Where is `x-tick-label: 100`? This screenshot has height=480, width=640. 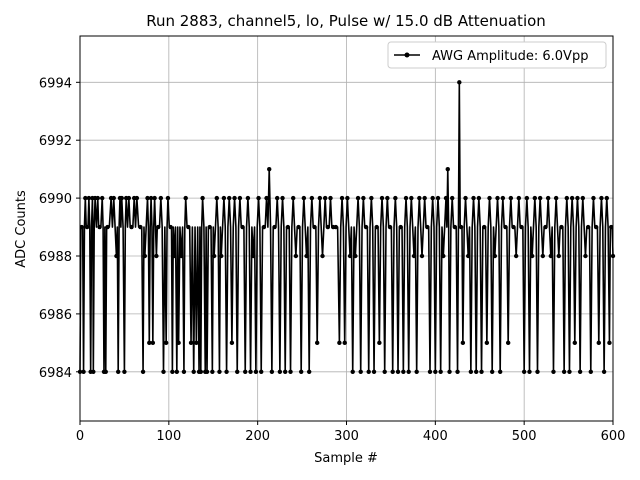
x-tick-label: 100 is located at coordinates (168, 436).